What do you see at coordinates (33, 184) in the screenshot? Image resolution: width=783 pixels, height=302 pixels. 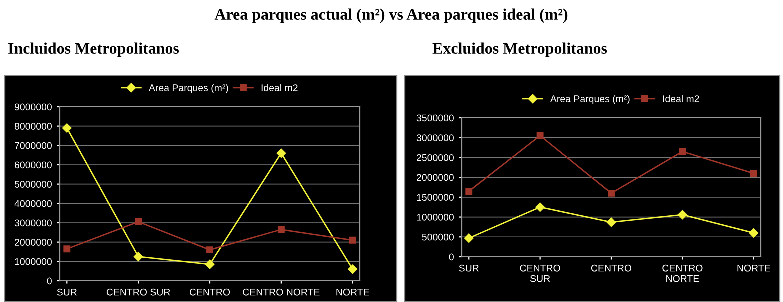 I see `y-tick-label: 5000000` at bounding box center [33, 184].